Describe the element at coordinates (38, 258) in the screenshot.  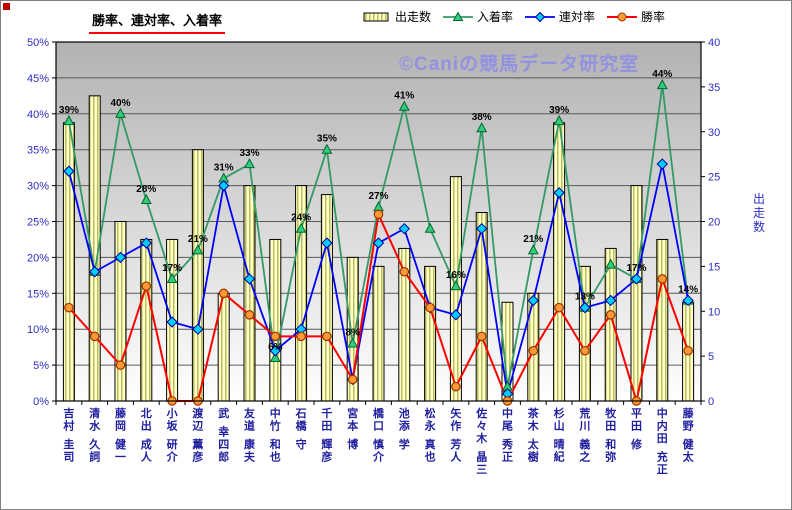
I see `left-axis-tick-label: 20%` at that location.